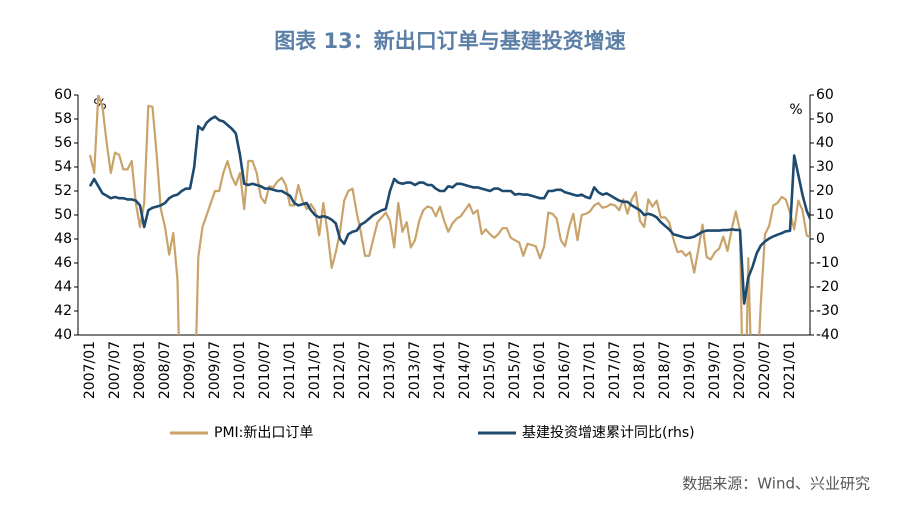 The image size is (900, 519). What do you see at coordinates (640, 370) in the screenshot?
I see `x-tick-label: 2018/01` at bounding box center [640, 370].